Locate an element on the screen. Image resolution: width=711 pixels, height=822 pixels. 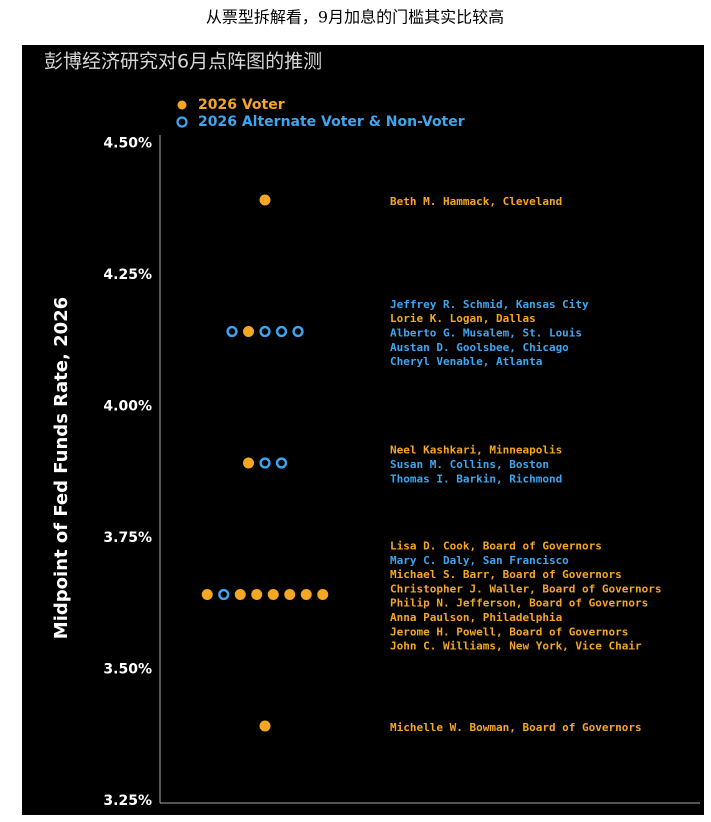
member-name: Michael S. Barr, Board of Governors is located at coordinates (506, 574).